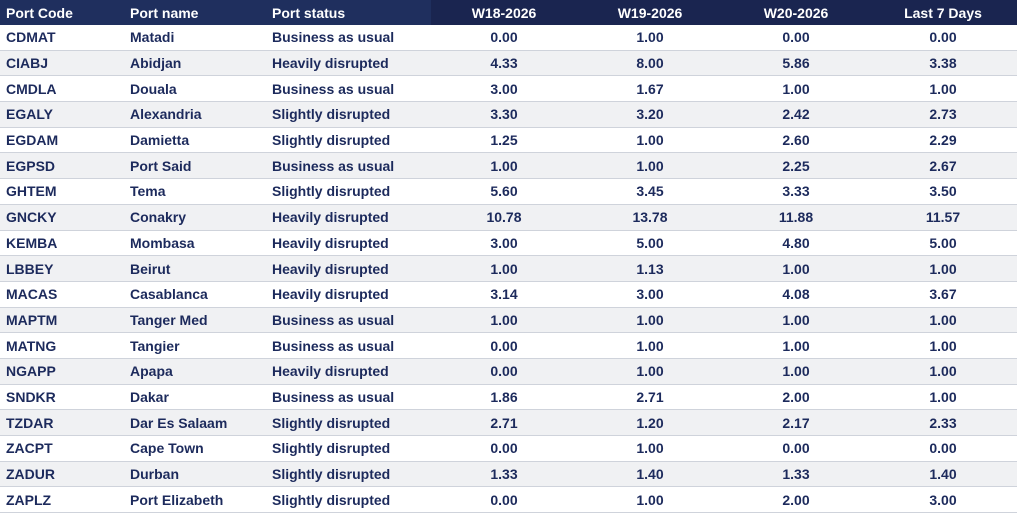 This screenshot has width=1017, height=513. Describe the element at coordinates (62, 448) in the screenshot. I see `port-code-cell: ZACPT` at that location.